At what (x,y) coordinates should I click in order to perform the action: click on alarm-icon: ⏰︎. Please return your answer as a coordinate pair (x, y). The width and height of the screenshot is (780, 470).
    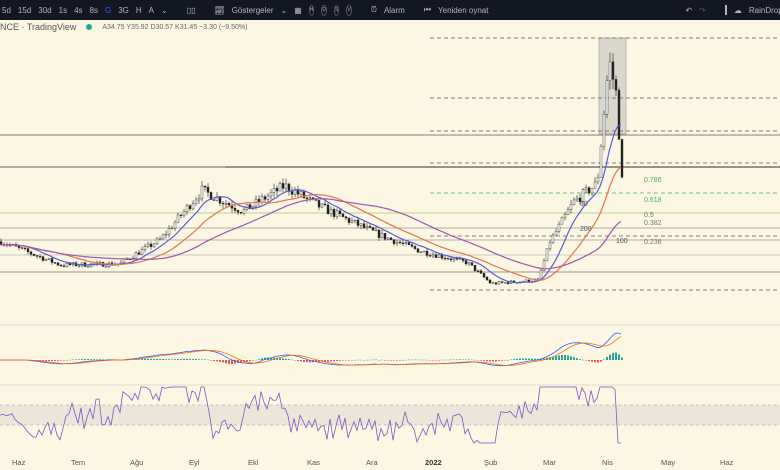
    Looking at the image, I should click on (373, 9).